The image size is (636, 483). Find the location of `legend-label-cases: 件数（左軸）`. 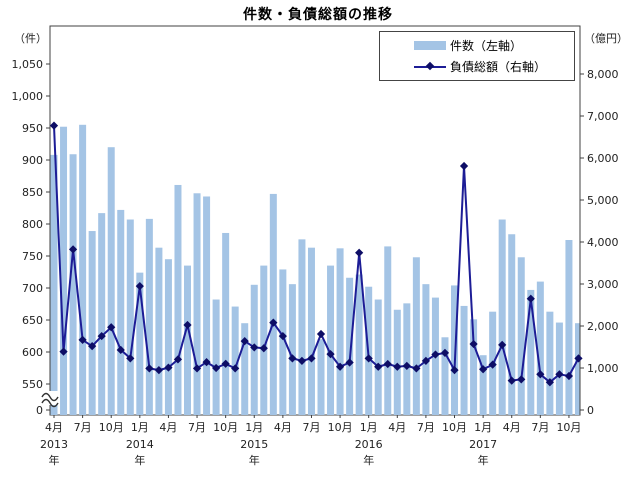

legend-label-cases: 件数（左軸） is located at coordinates (486, 45).